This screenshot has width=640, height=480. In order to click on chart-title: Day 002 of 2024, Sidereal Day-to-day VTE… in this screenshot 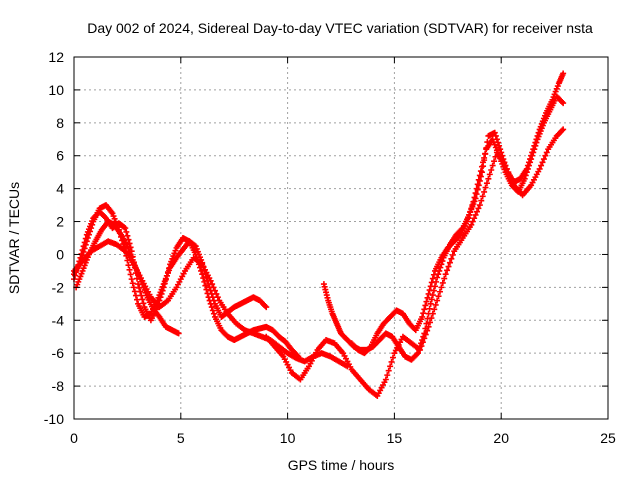, I will do `click(340, 28)`.